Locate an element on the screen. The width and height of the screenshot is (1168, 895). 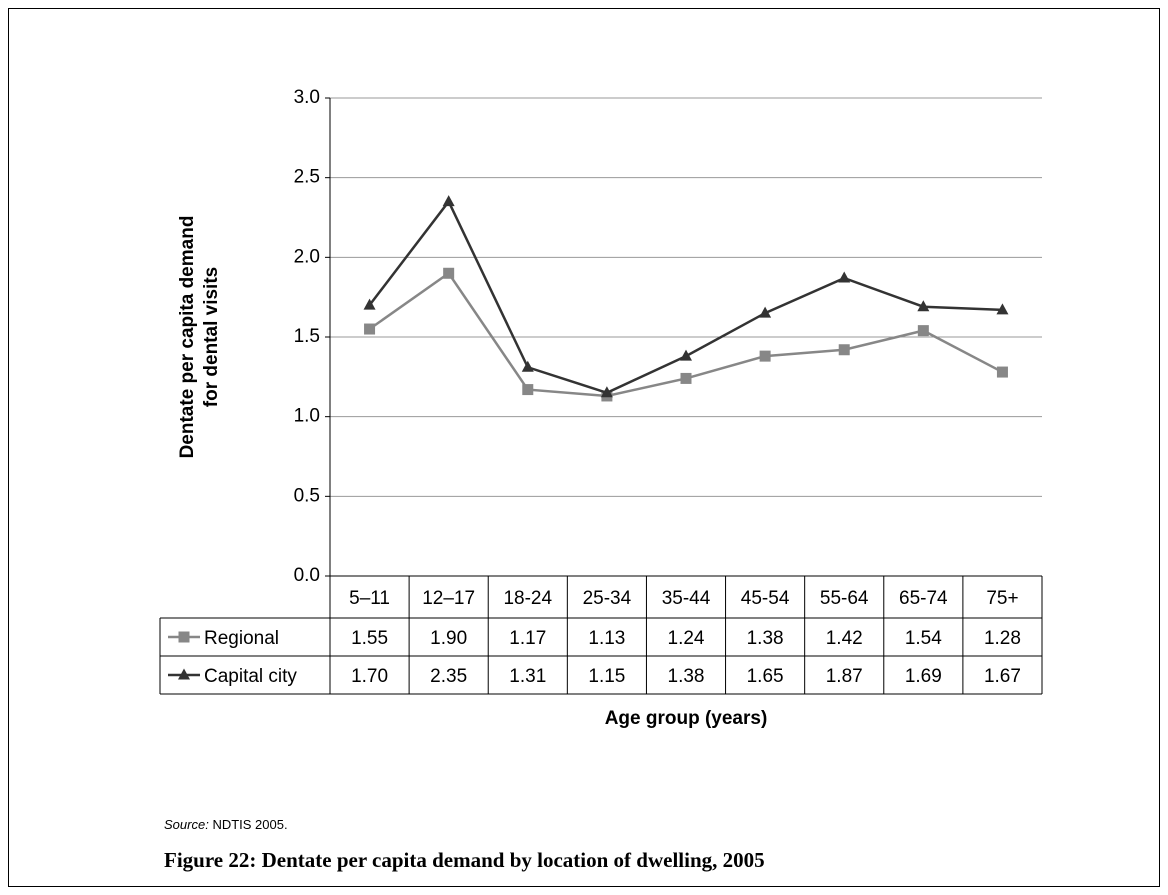
table-value: 1.54 is located at coordinates (923, 638).